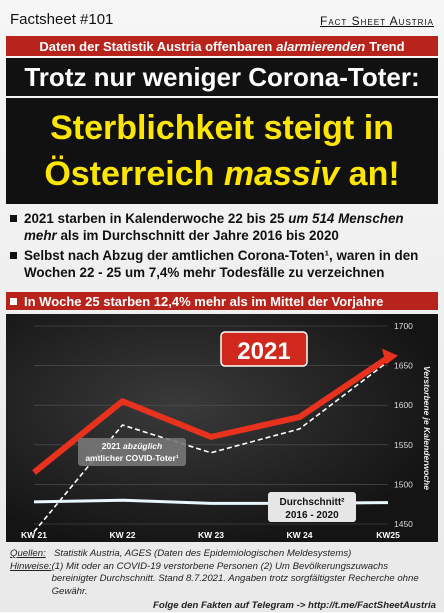 This screenshot has height=613, width=444. What do you see at coordinates (403, 524) in the screenshot?
I see `y-tick-label: 1450` at bounding box center [403, 524].